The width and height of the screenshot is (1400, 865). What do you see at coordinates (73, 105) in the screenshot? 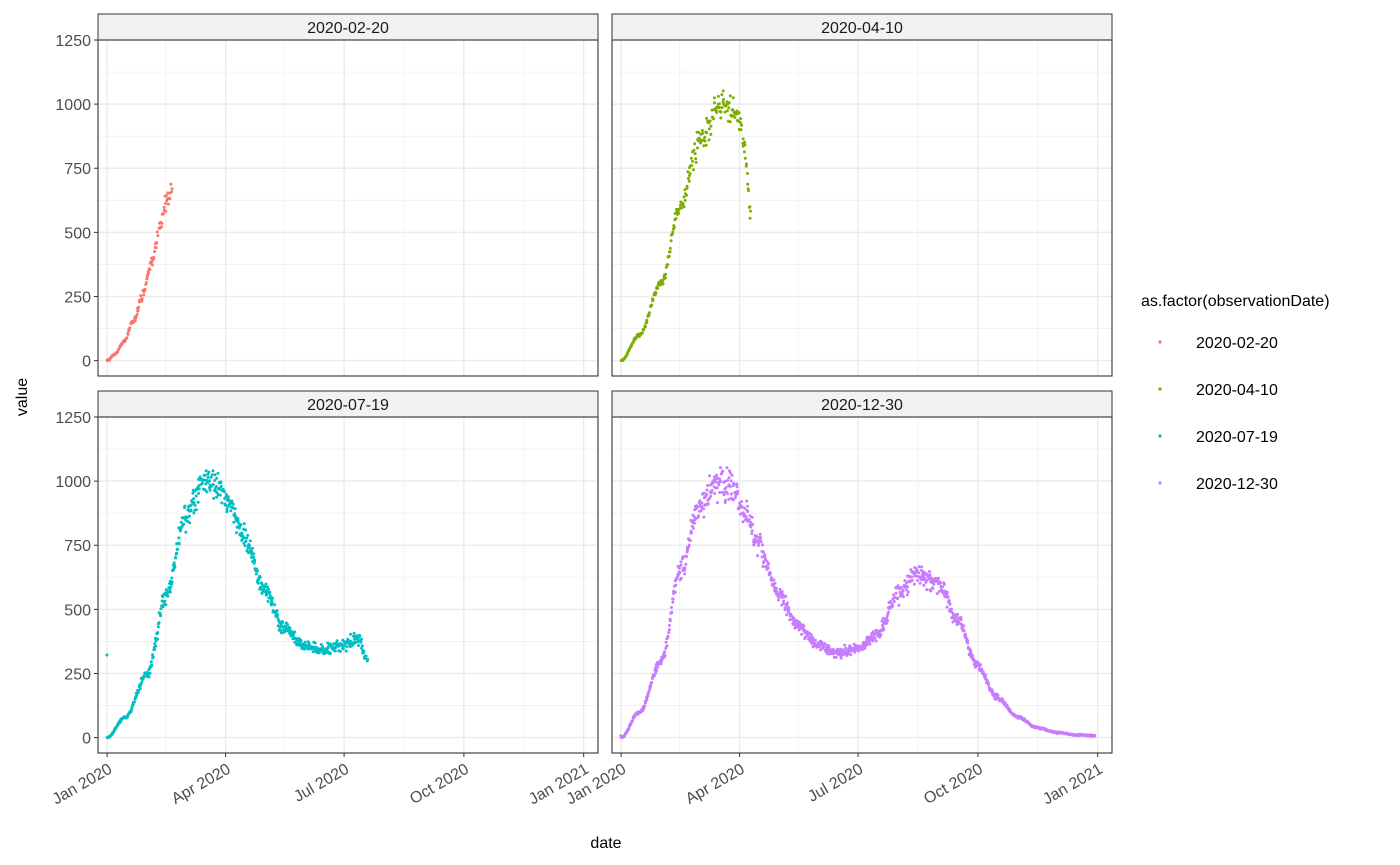
I see `y-tick-label: 1000` at bounding box center [73, 105].